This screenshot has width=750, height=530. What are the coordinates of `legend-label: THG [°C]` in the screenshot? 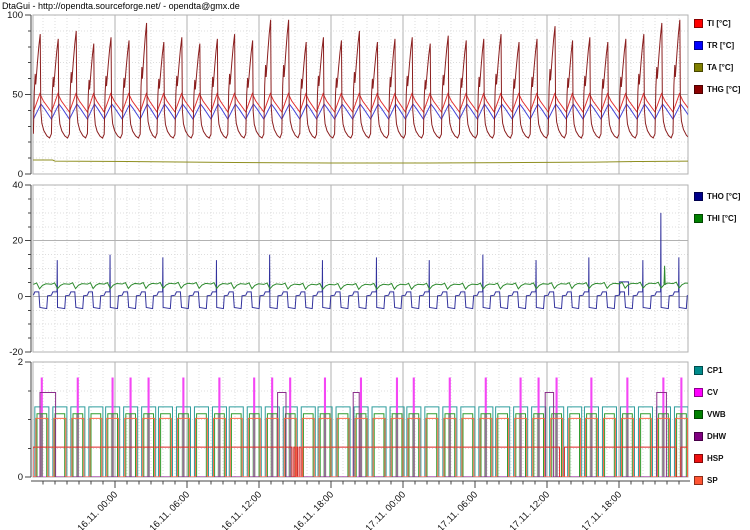 It's located at (724, 89).